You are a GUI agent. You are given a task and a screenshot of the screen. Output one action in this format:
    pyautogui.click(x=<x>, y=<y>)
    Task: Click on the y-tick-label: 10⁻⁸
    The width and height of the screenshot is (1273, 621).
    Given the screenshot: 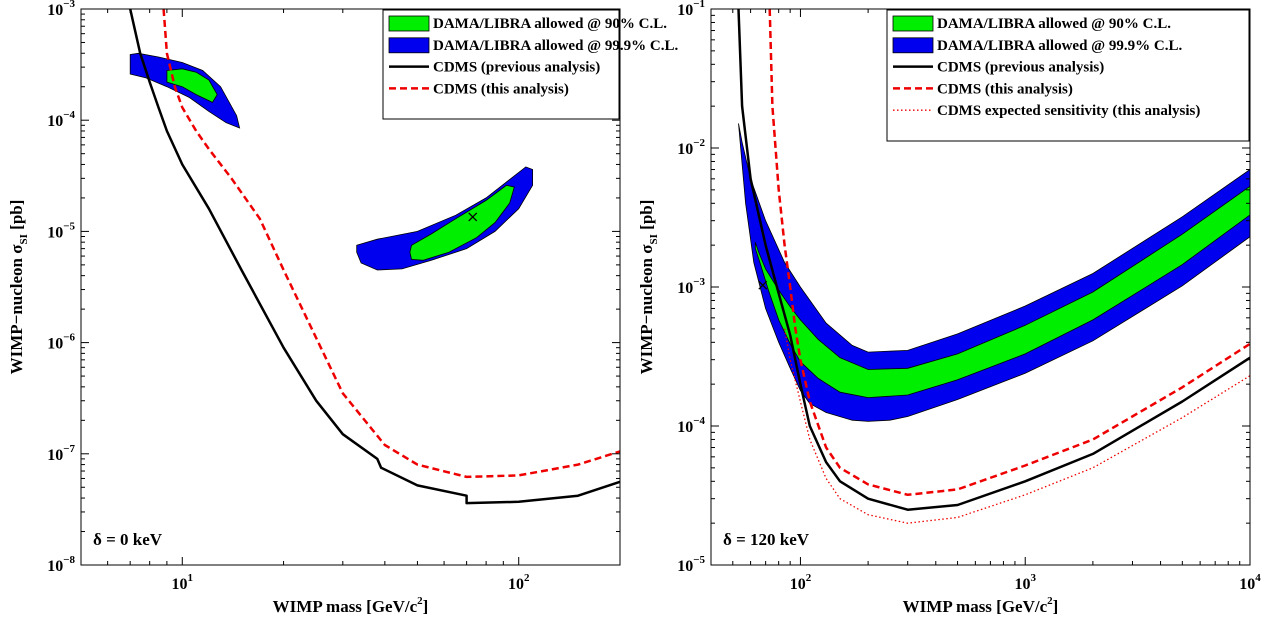 What is the action you would take?
    pyautogui.click(x=61, y=564)
    